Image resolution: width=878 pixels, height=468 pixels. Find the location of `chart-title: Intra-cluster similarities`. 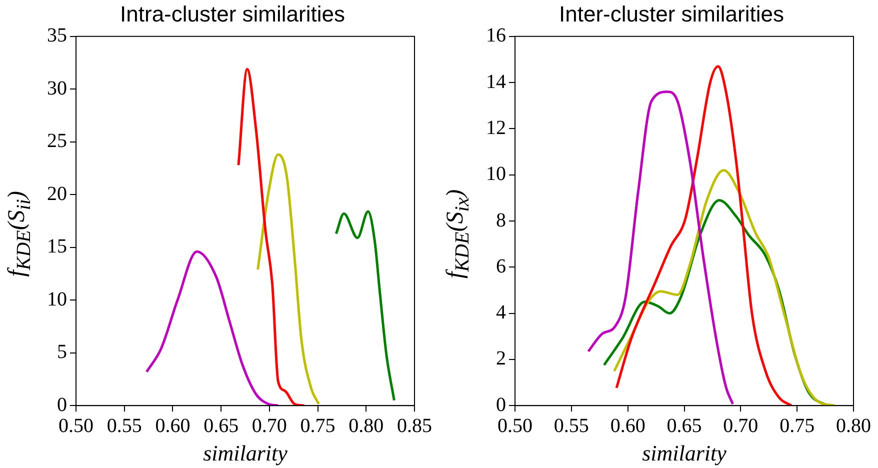

chart-title: Intra-cluster similarities is located at coordinates (232, 13).